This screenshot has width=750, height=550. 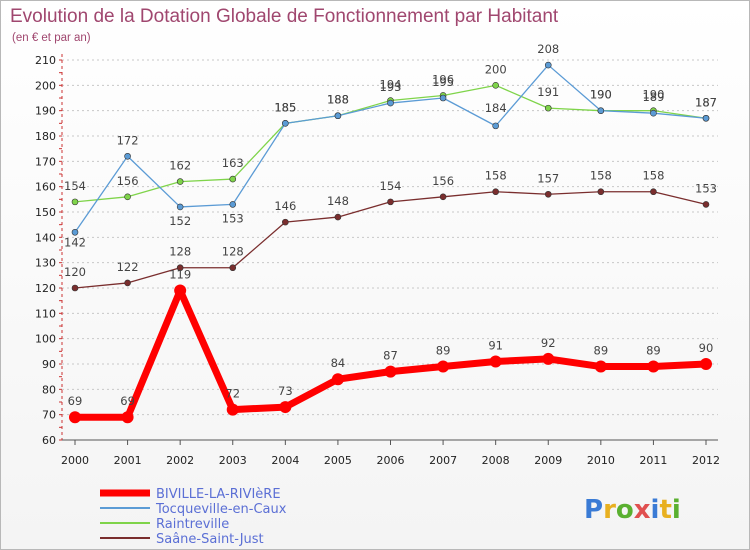 I want to click on data-label: 157, so click(x=548, y=178).